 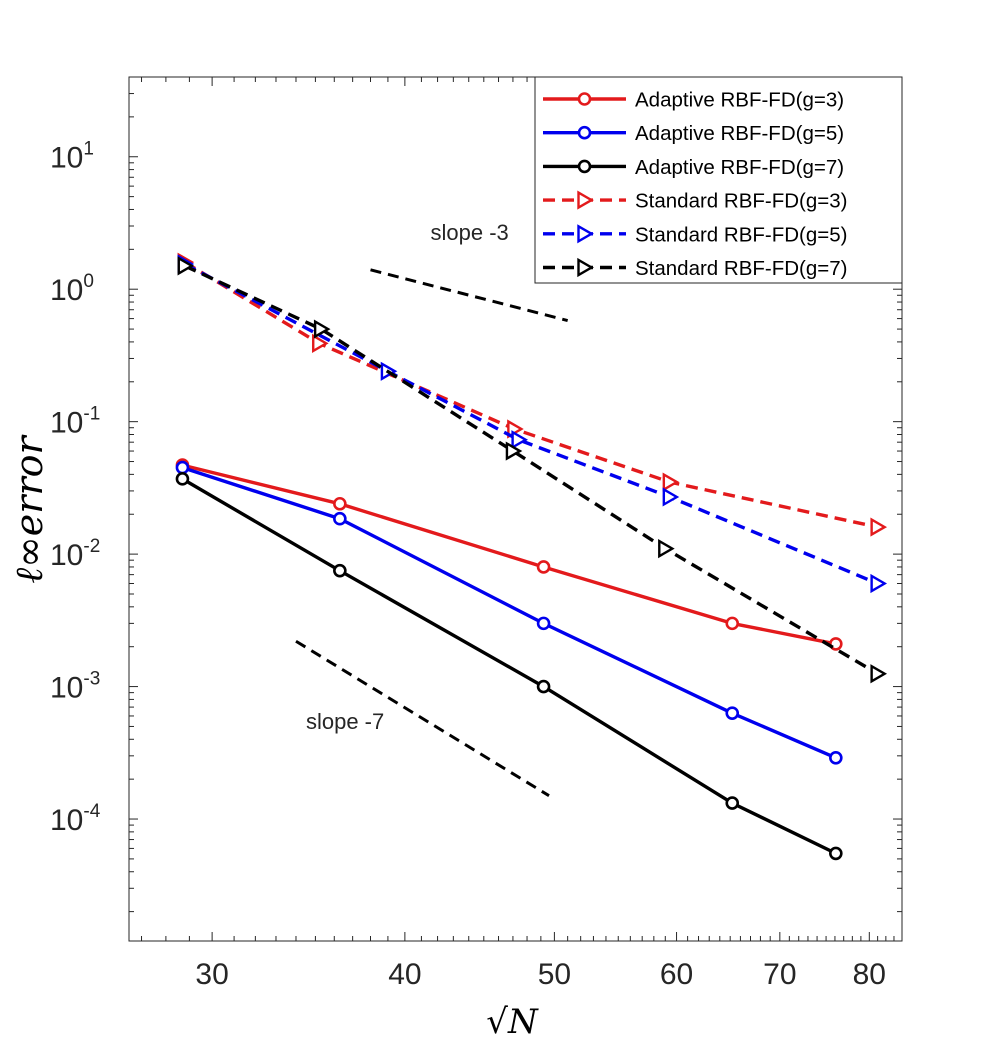 I want to click on y-tick-label: 10⁰, so click(x=72, y=289).